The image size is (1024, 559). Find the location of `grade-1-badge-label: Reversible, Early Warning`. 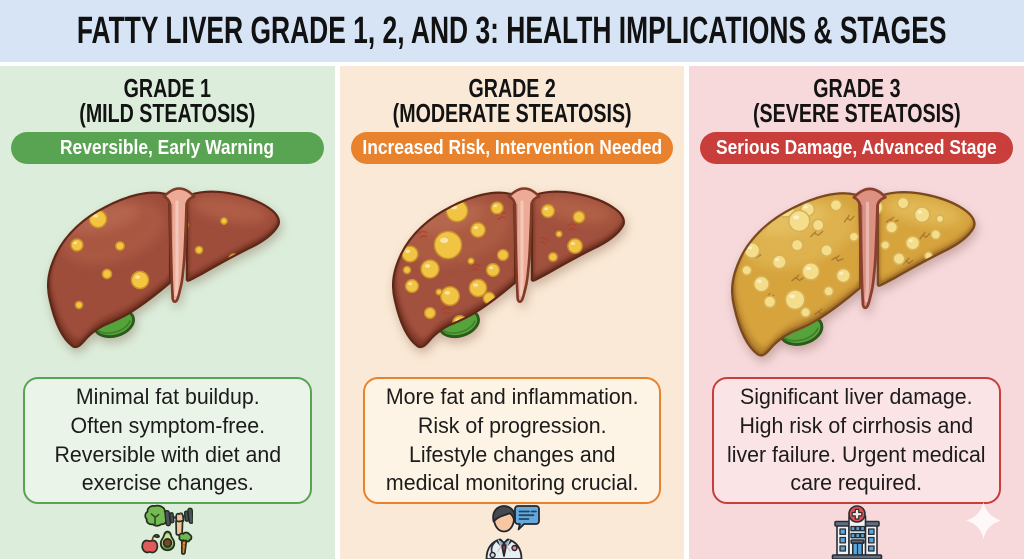

grade-1-badge-label: Reversible, Early Warning is located at coordinates (167, 147).